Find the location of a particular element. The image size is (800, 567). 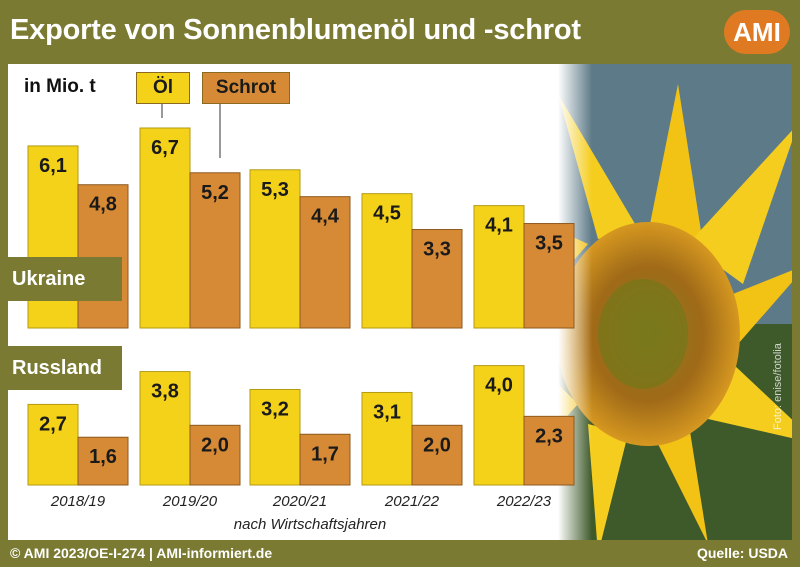

value-label-ukraine-oil-3: 4,5 is located at coordinates (387, 214).